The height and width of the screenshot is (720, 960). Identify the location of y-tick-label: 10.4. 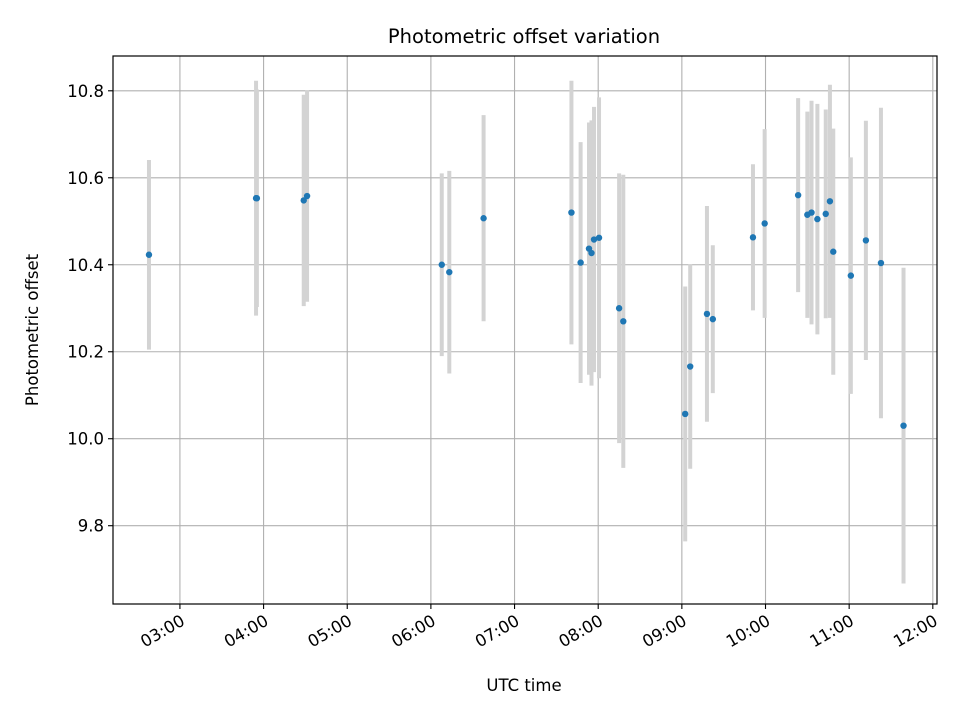
(85, 265).